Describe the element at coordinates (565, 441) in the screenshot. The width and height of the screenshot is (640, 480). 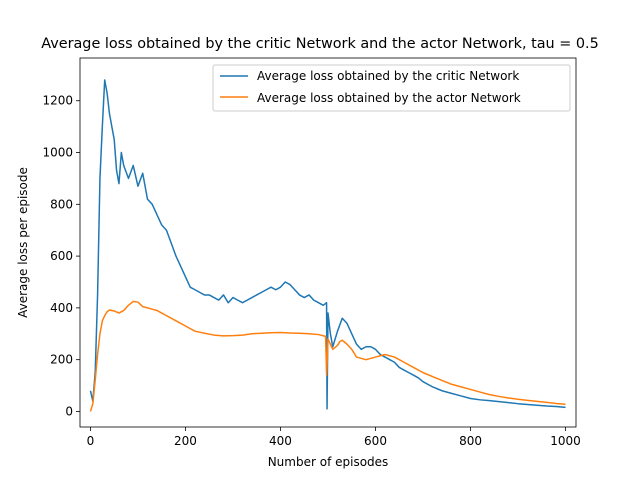
I see `x-tick-label: 1000` at that location.